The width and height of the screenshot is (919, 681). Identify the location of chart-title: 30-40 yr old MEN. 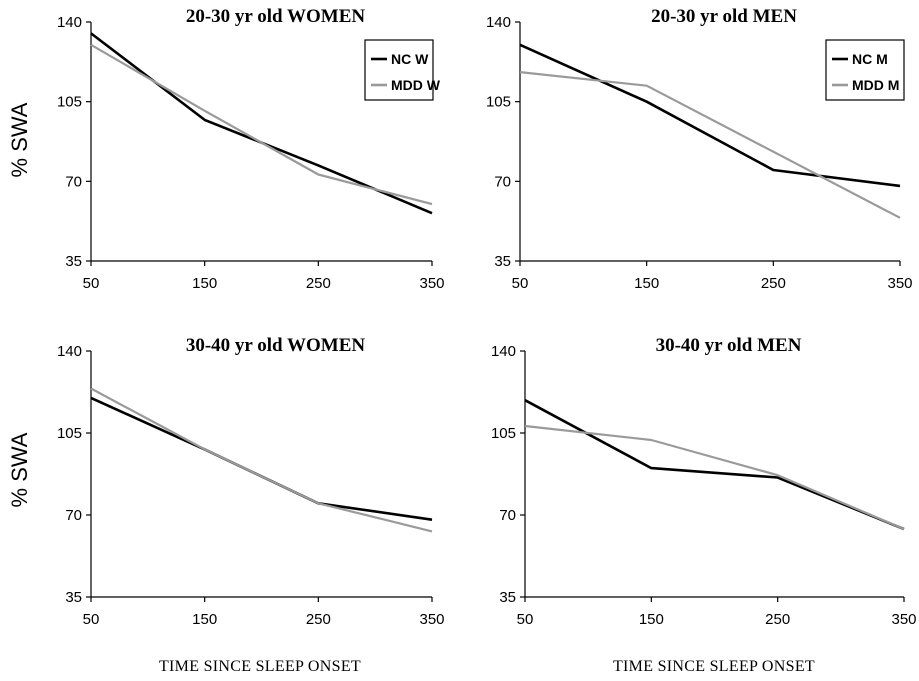
(729, 345).